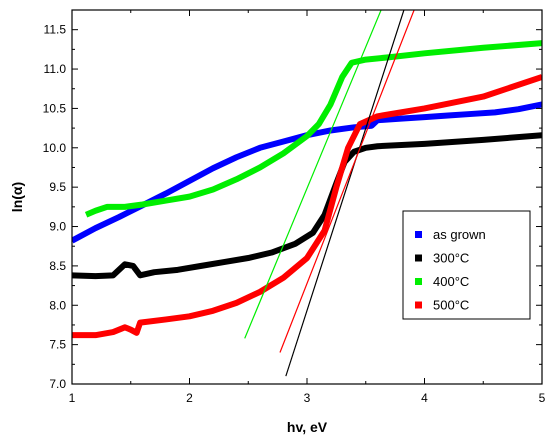  Describe the element at coordinates (55, 69) in the screenshot. I see `y-tick-label: 11.0` at that location.